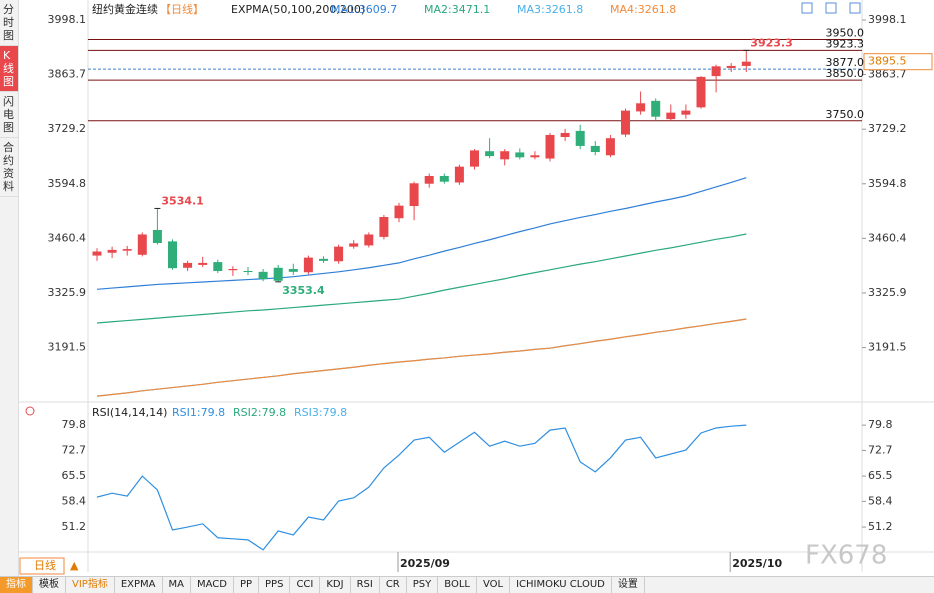 The image size is (934, 593). I want to click on toolbar-item: MA, so click(177, 585).